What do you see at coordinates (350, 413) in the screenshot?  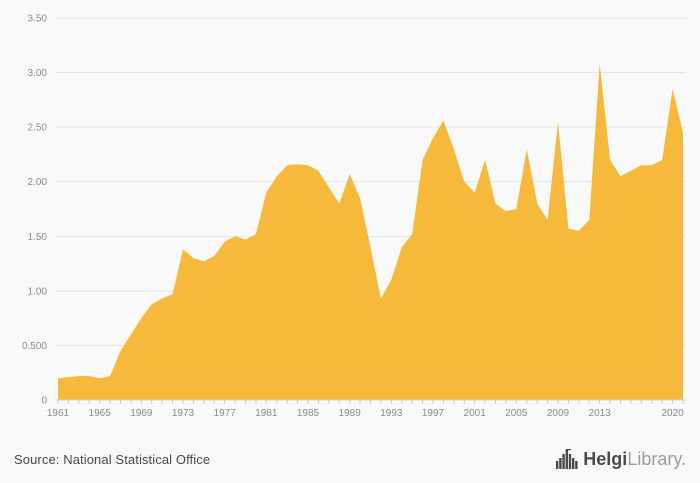 I see `x-axis-label: 1989` at bounding box center [350, 413].